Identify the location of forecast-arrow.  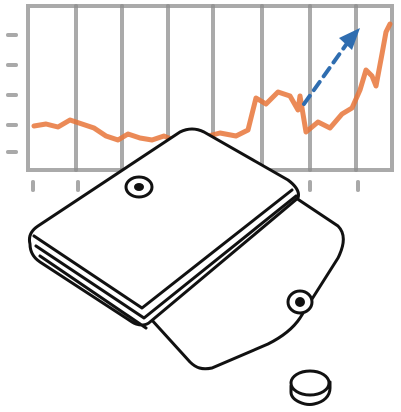
(326, 73).